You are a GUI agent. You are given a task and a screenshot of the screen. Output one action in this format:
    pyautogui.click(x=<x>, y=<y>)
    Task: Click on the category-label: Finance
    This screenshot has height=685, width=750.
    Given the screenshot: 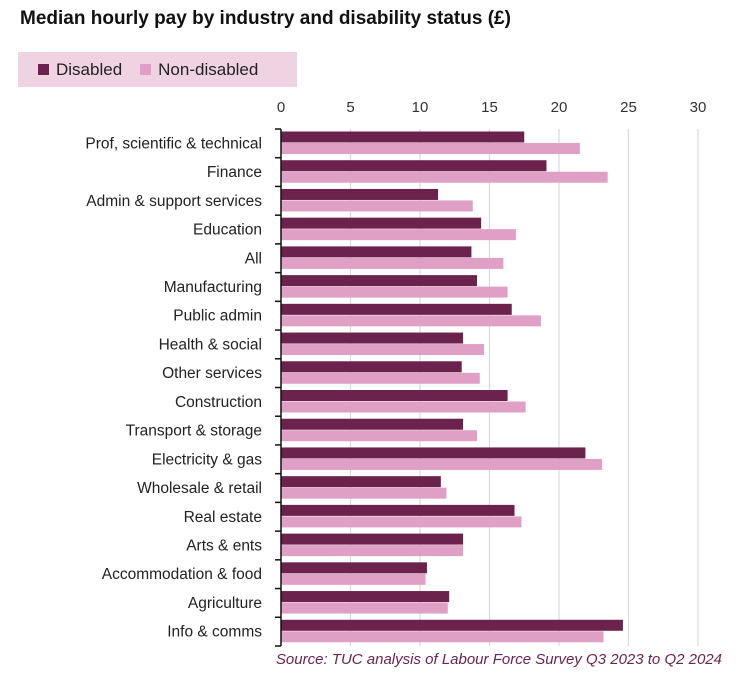 What is the action you would take?
    pyautogui.click(x=234, y=172)
    